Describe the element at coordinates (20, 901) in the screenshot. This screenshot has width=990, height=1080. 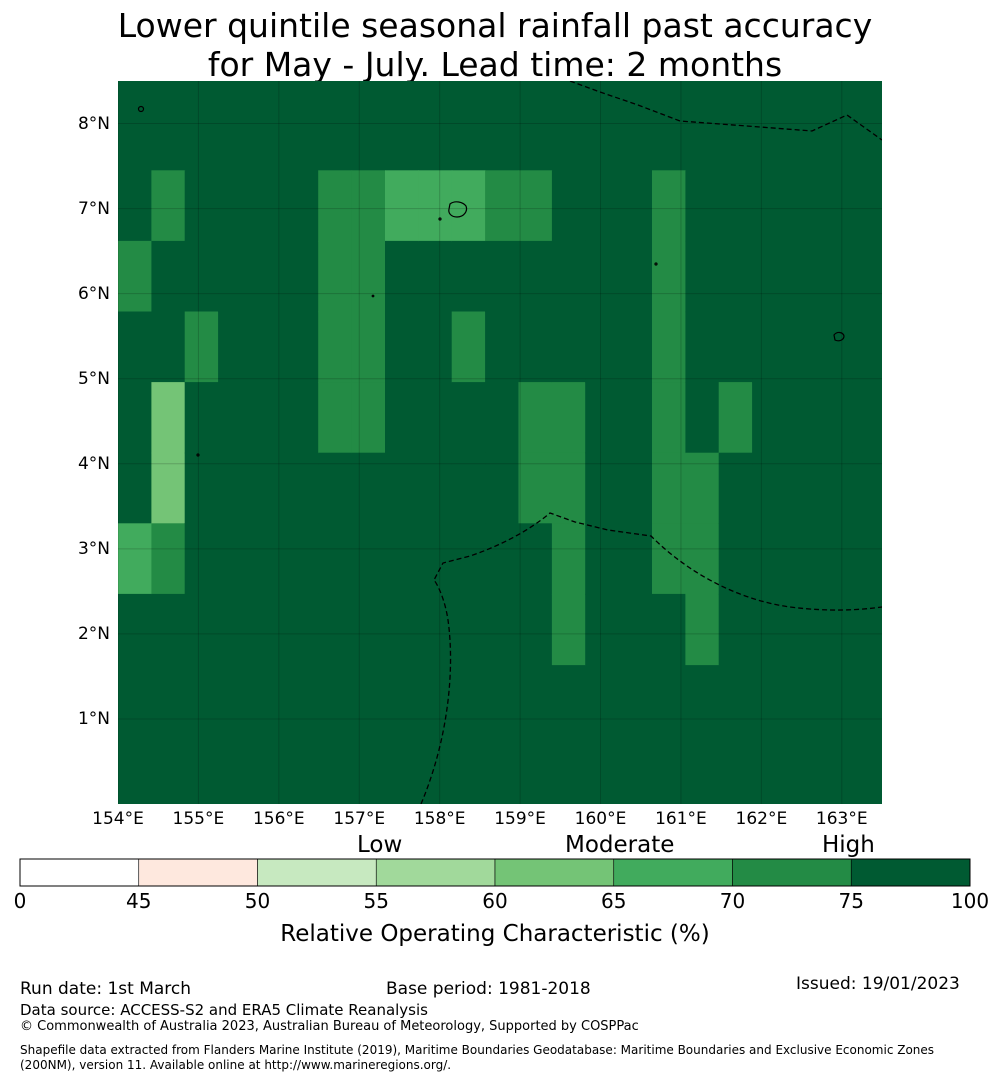
I see `colorbar-tick-label: 0` at that location.